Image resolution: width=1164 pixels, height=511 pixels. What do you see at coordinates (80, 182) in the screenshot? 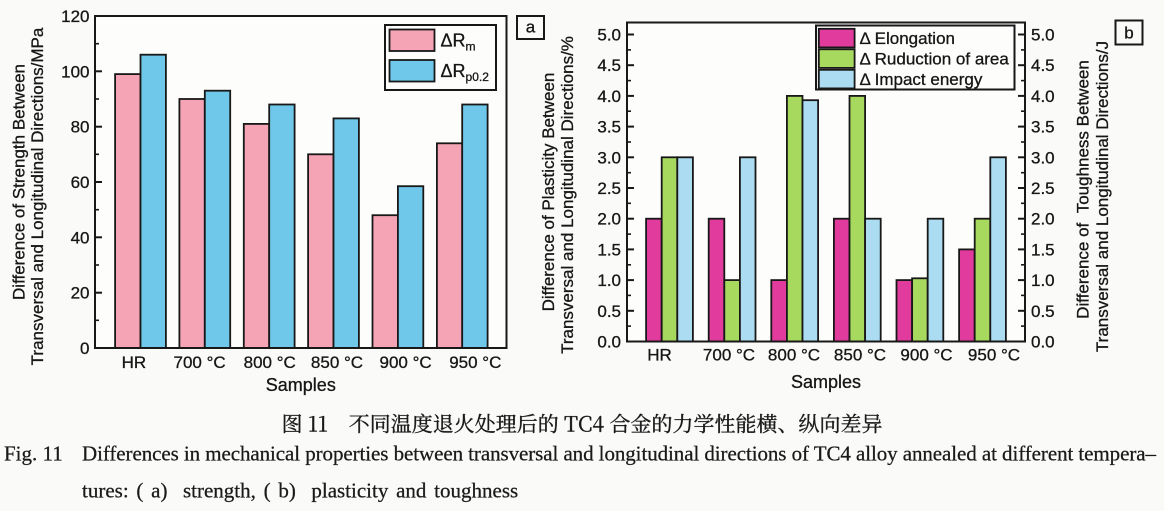
I see `svg-text: 60` at bounding box center [80, 182].